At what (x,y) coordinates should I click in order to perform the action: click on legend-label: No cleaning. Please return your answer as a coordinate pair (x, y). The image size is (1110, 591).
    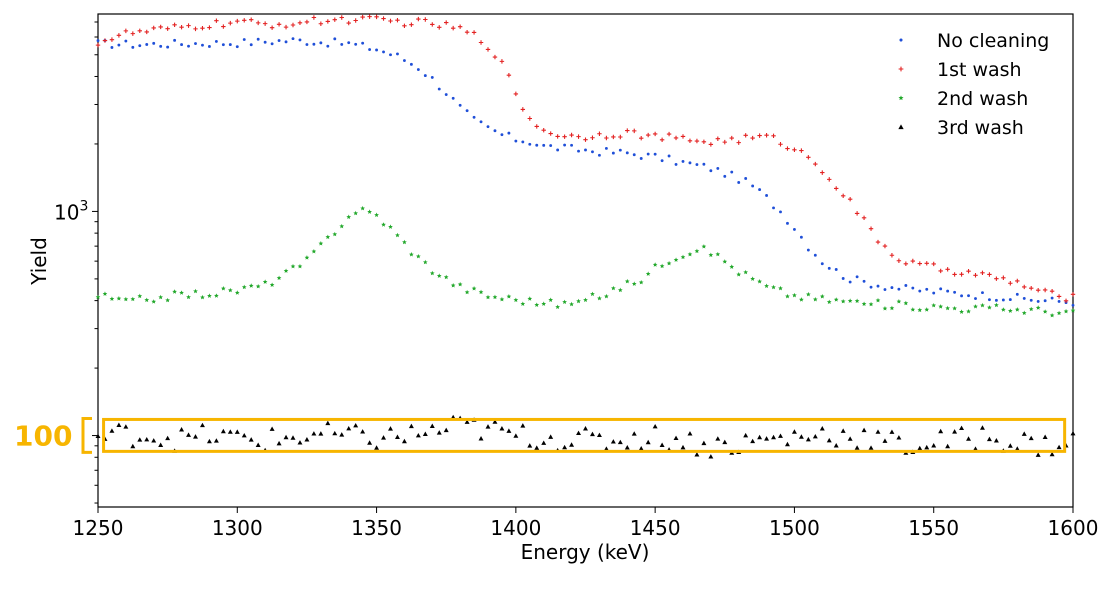
    Looking at the image, I should click on (993, 41).